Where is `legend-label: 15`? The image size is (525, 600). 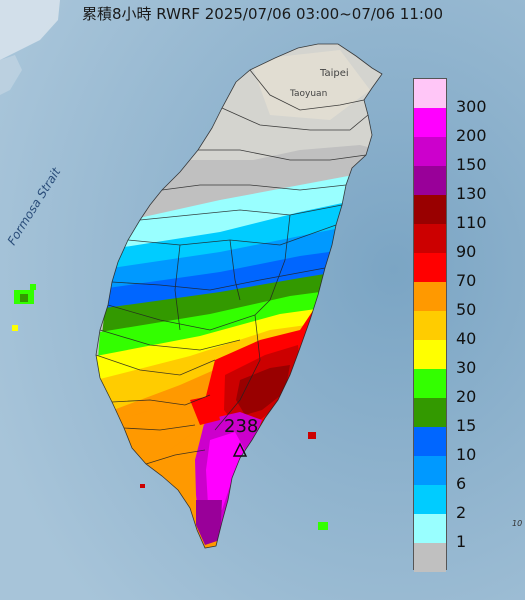 legend-label: 15 is located at coordinates (466, 425).